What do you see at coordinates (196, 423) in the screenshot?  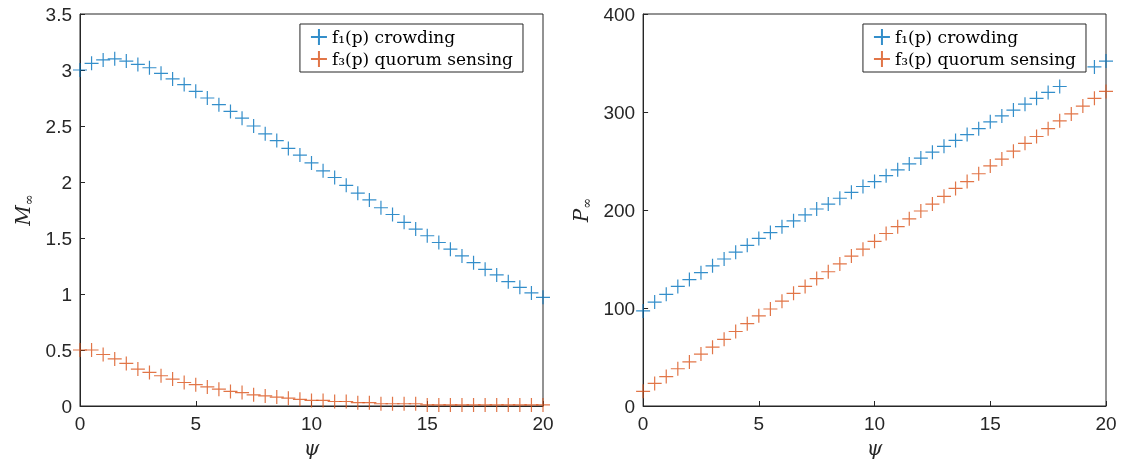 I see `x-tick-label: 5` at bounding box center [196, 423].